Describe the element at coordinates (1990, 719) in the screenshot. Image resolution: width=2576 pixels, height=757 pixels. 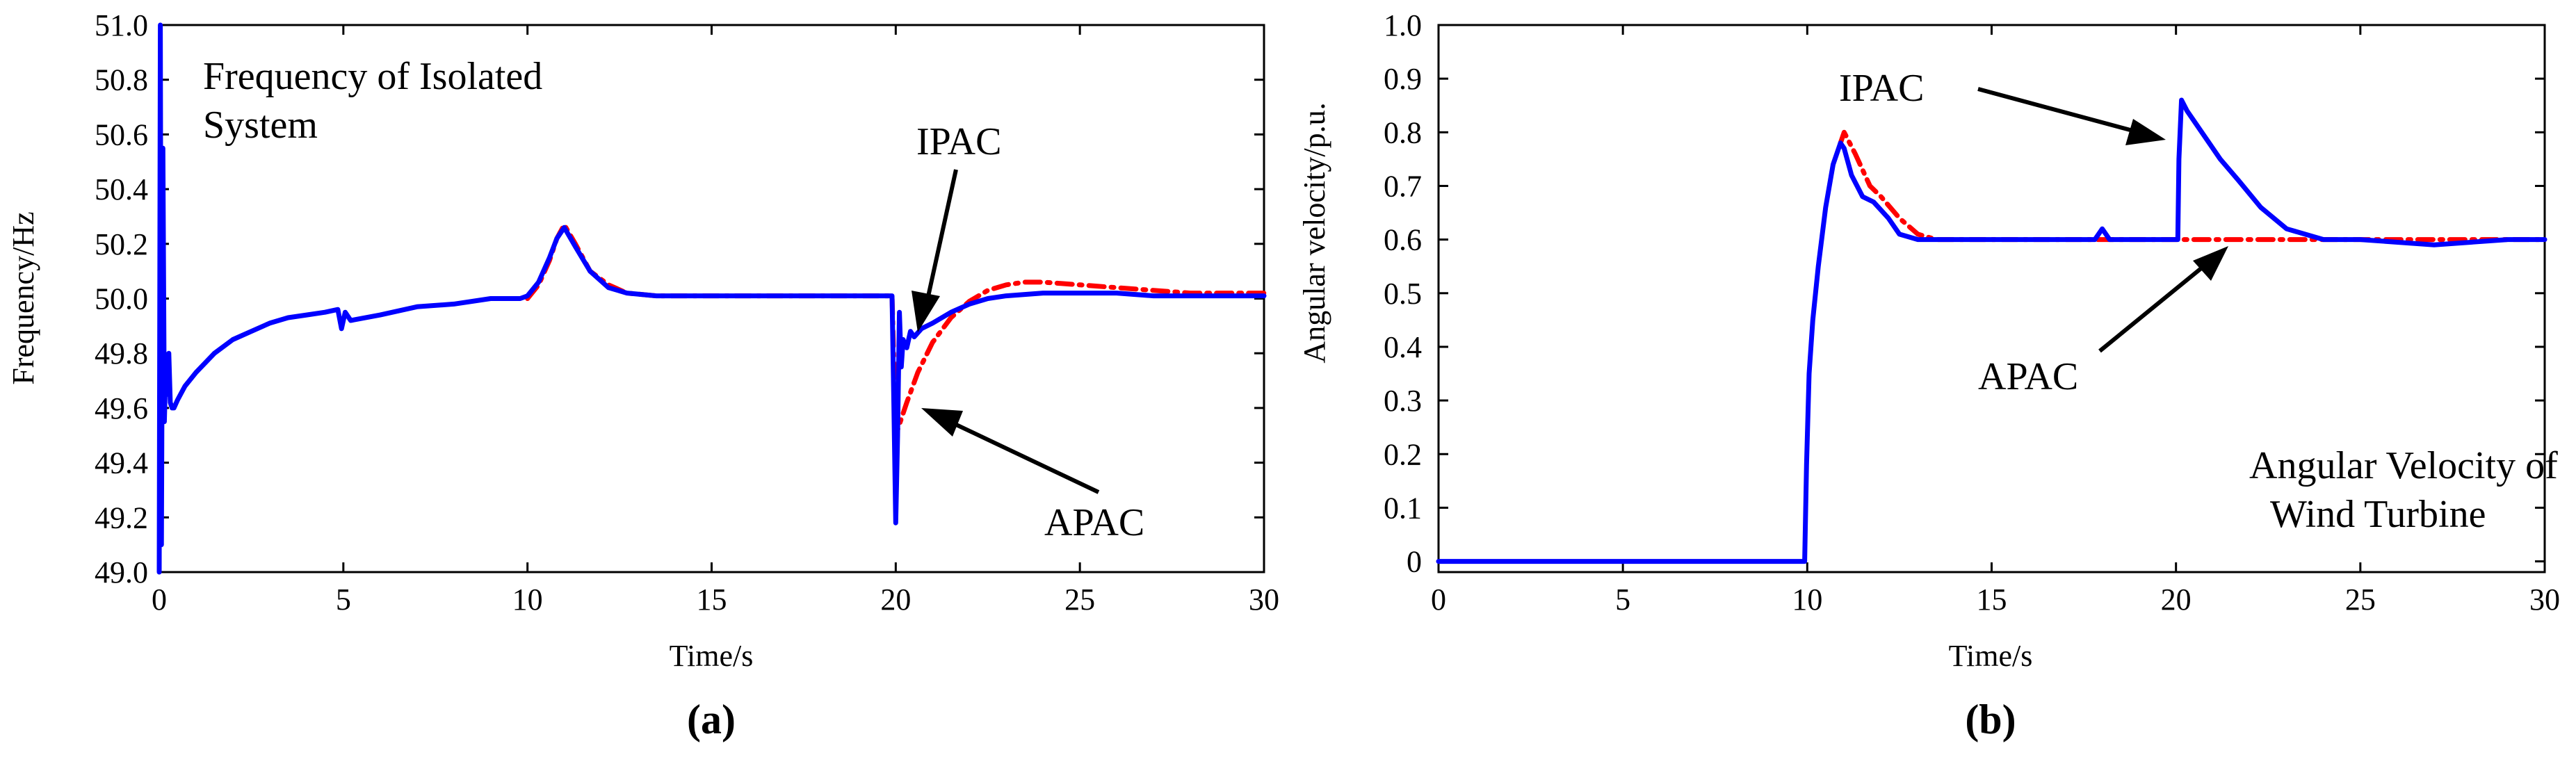
I see `panel-b-label: (b)` at that location.